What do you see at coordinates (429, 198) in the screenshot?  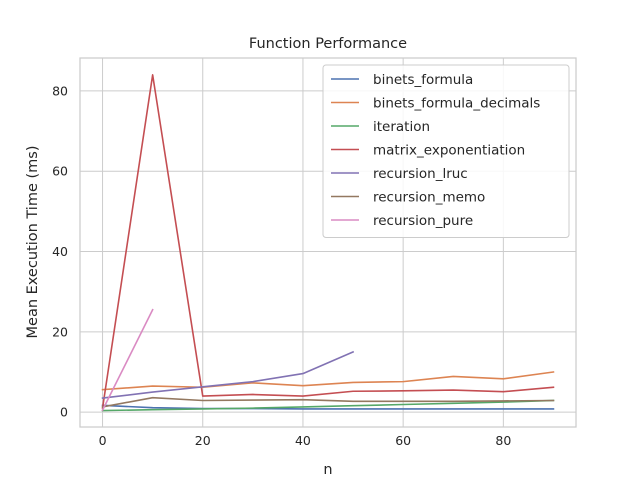 I see `legend-label-recursion-memo: recursion_memo` at bounding box center [429, 198].